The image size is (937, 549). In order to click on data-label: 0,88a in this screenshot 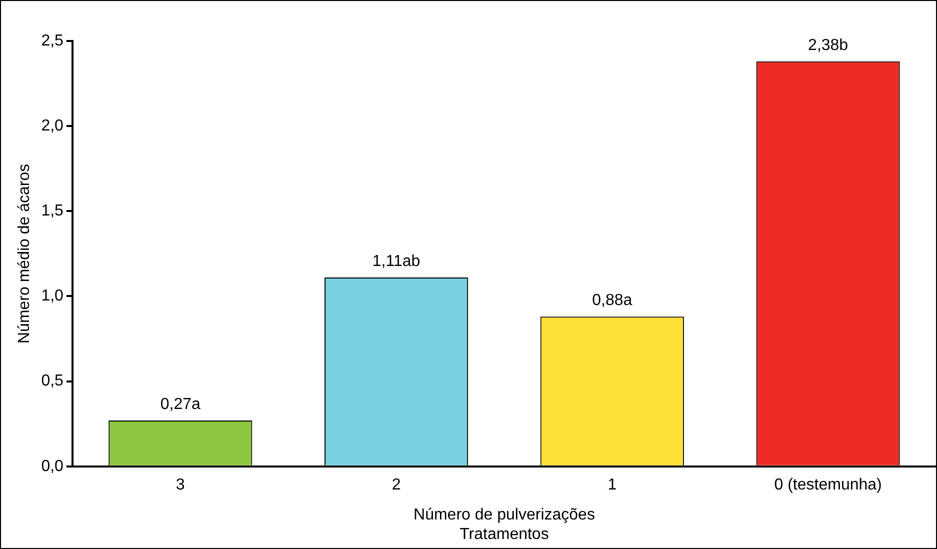, I will do `click(612, 301)`.